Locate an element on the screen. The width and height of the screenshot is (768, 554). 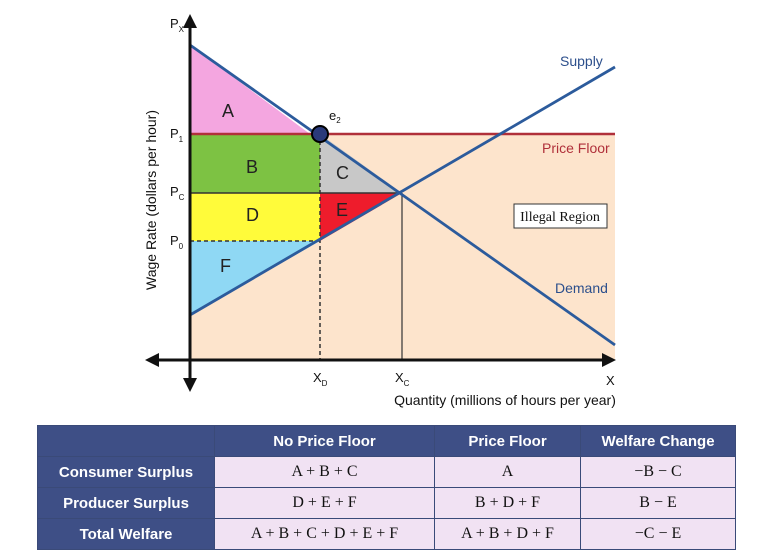
region-e-label: E is located at coordinates (342, 210).